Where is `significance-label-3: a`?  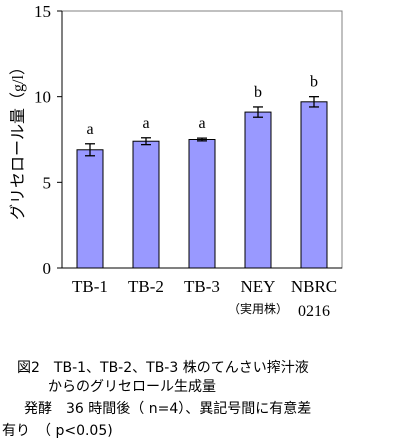
significance-label-3: a is located at coordinates (201, 123).